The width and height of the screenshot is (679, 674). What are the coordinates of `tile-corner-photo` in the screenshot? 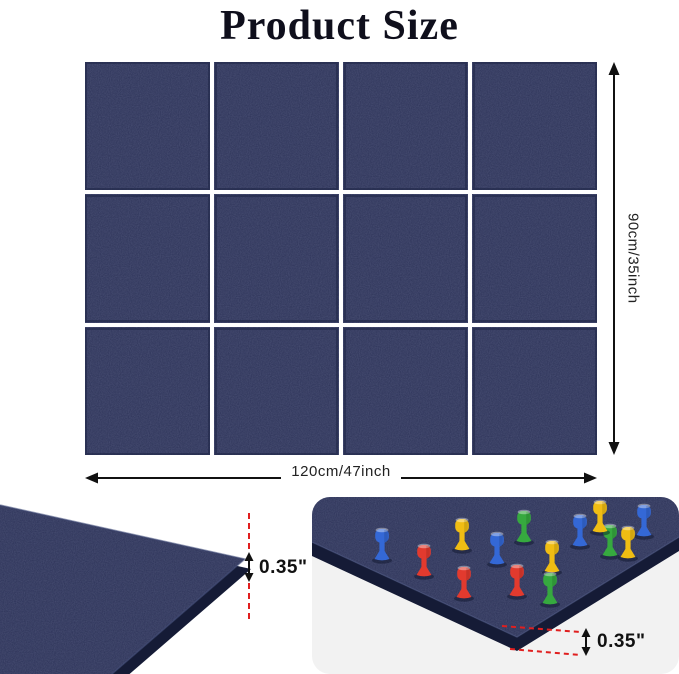 It's located at (154, 585).